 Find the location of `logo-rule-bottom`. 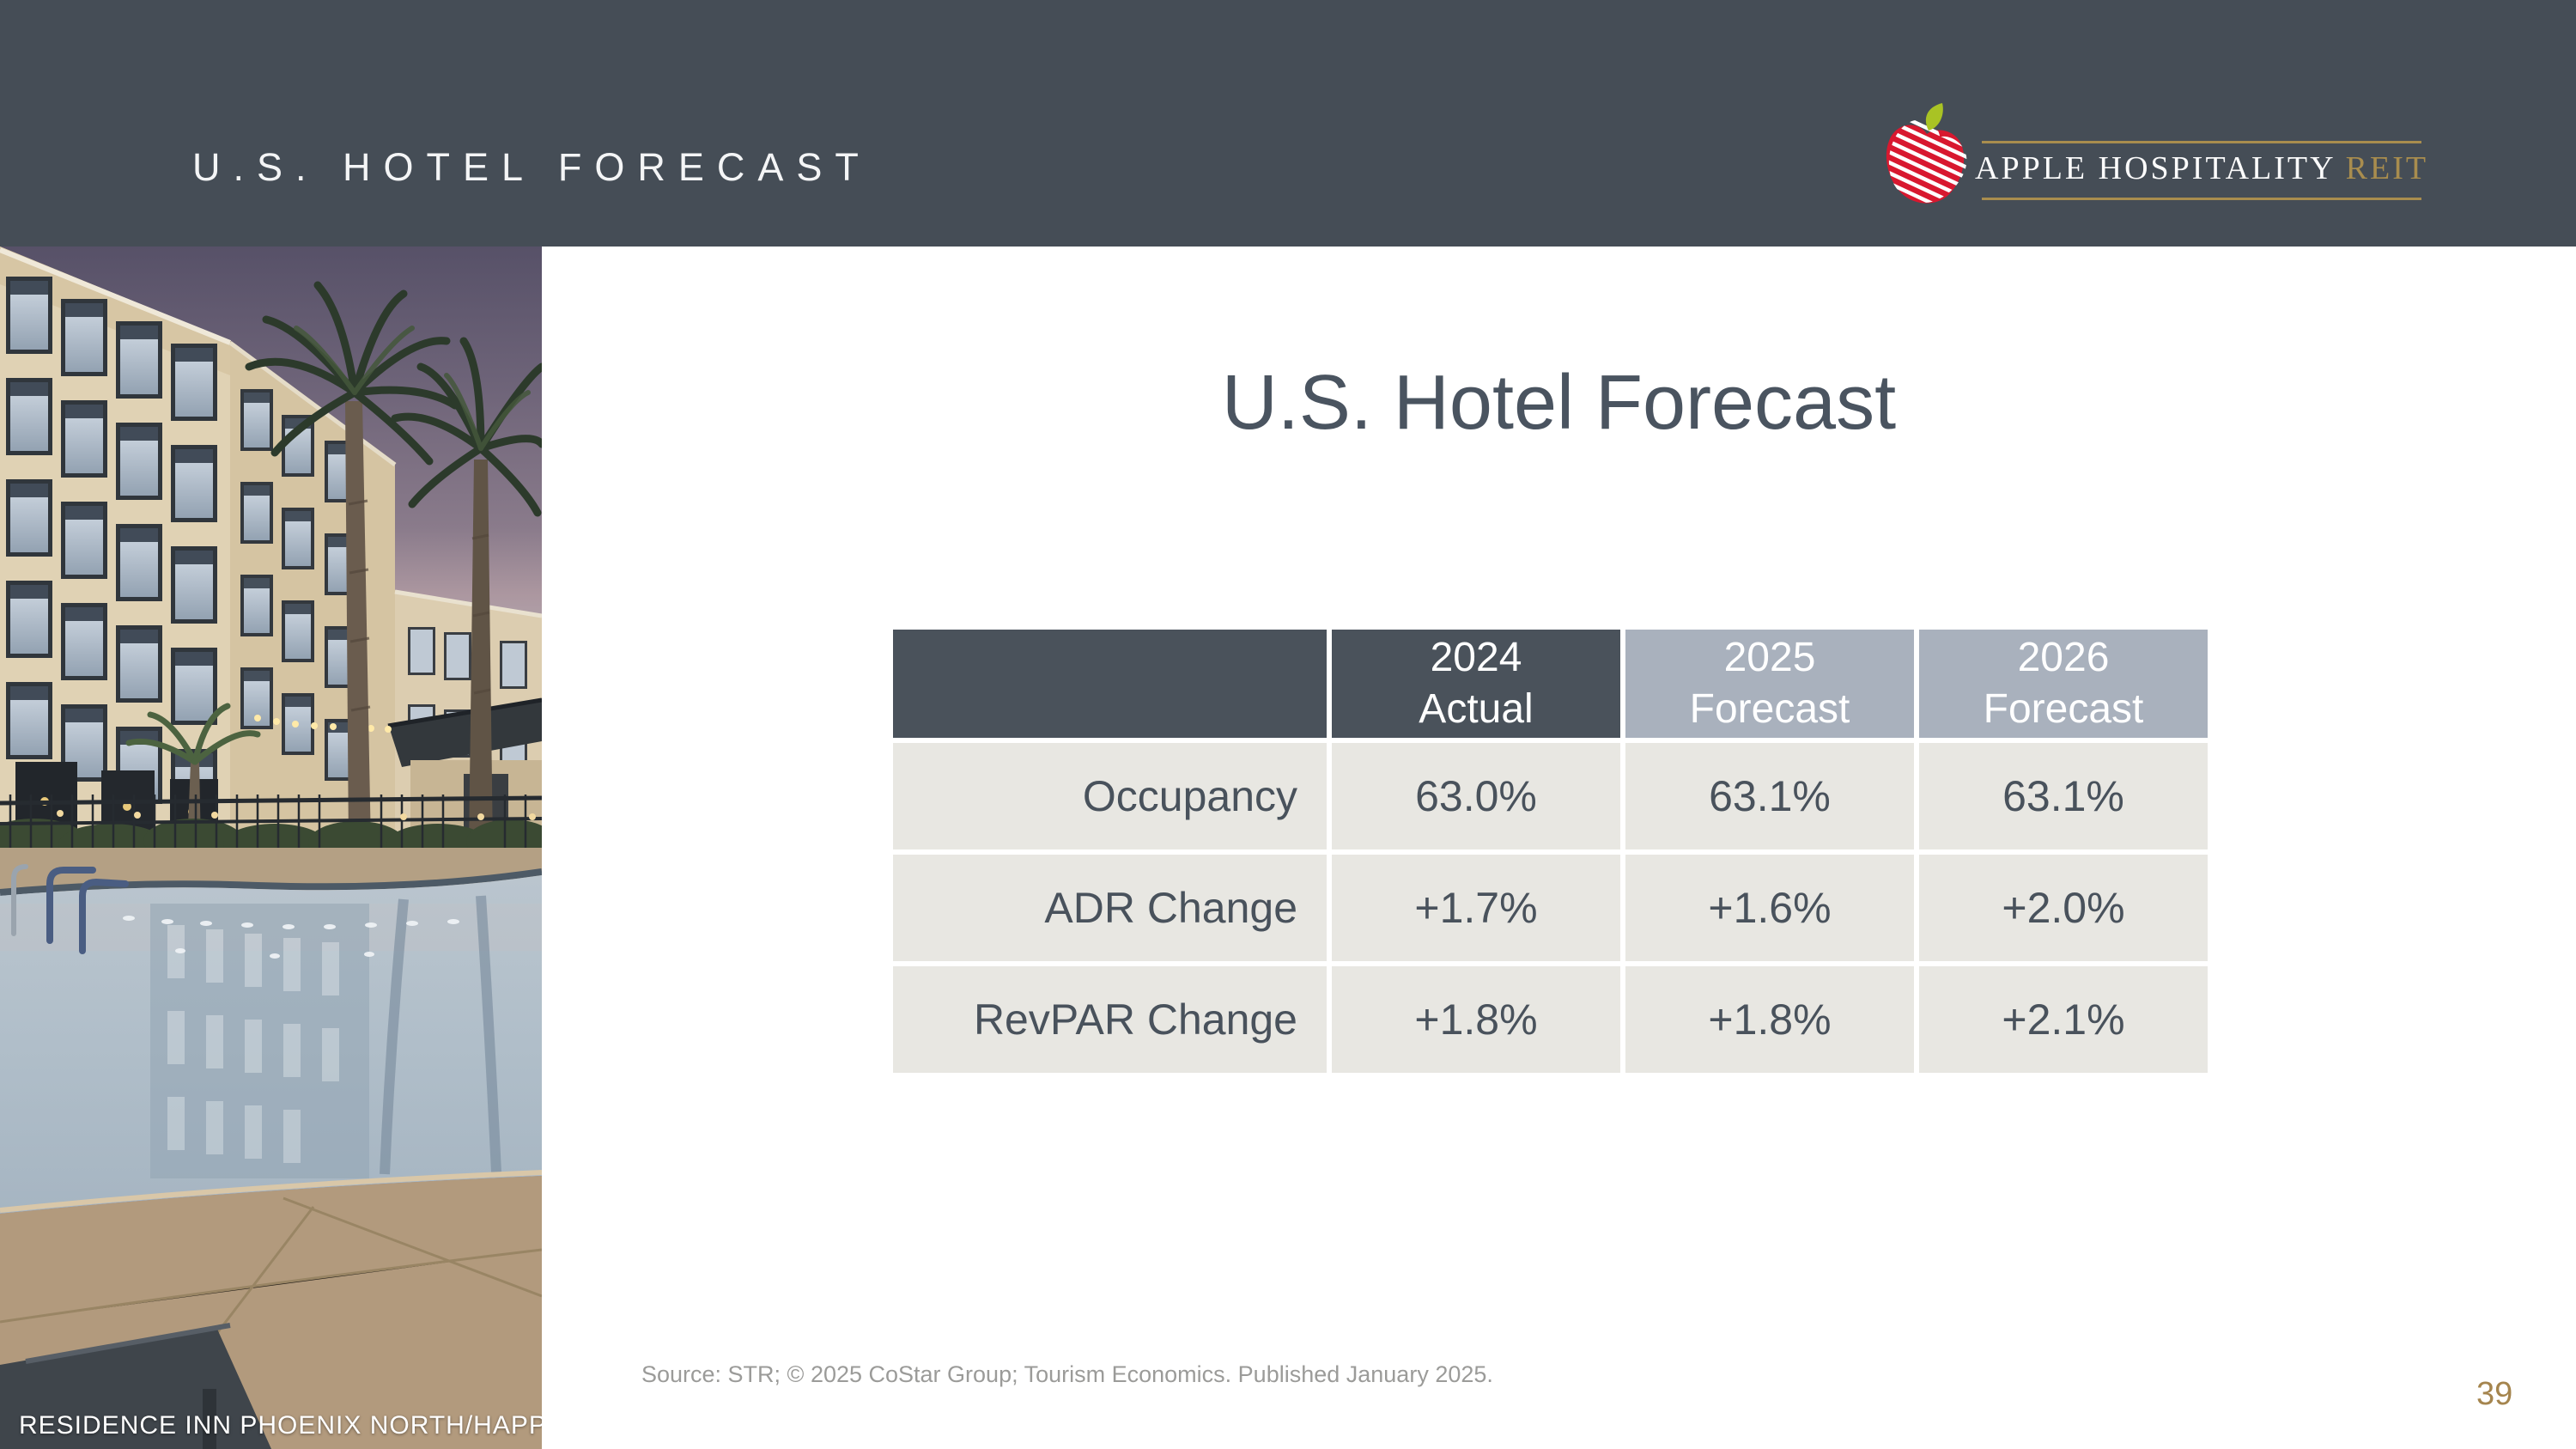

logo-rule-bottom is located at coordinates (2201, 199).